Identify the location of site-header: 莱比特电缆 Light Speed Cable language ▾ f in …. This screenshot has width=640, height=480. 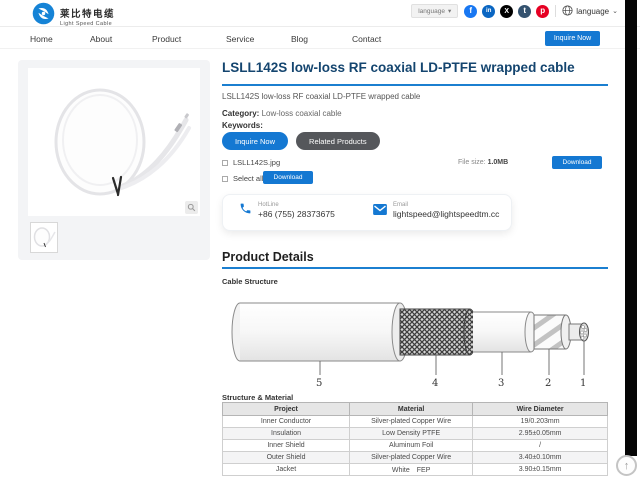
(320, 13).